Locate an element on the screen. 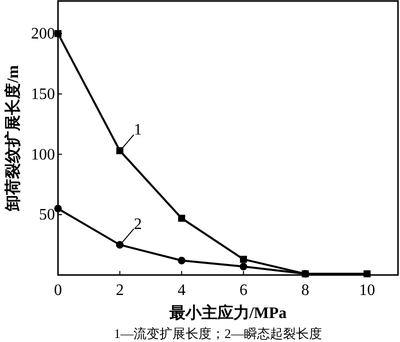 The width and height of the screenshot is (400, 342). y-axis-title: 卸荷裂纹扩展长度/m is located at coordinates (12, 138).